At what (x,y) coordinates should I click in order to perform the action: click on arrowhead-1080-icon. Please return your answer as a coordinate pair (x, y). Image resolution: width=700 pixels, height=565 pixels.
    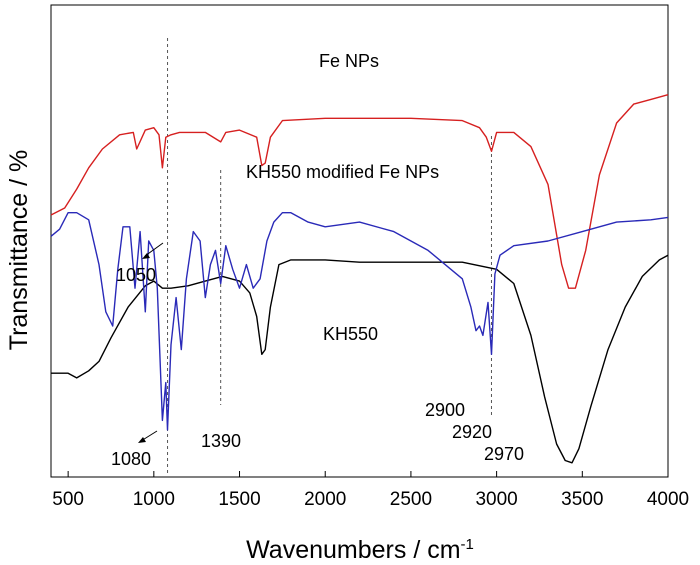
    Looking at the image, I should click on (142, 440).